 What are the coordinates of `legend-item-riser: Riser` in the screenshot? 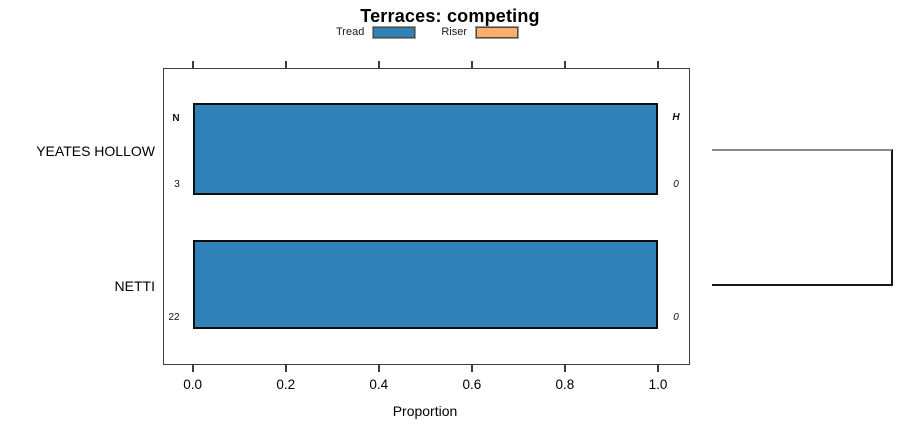 It's located at (480, 32).